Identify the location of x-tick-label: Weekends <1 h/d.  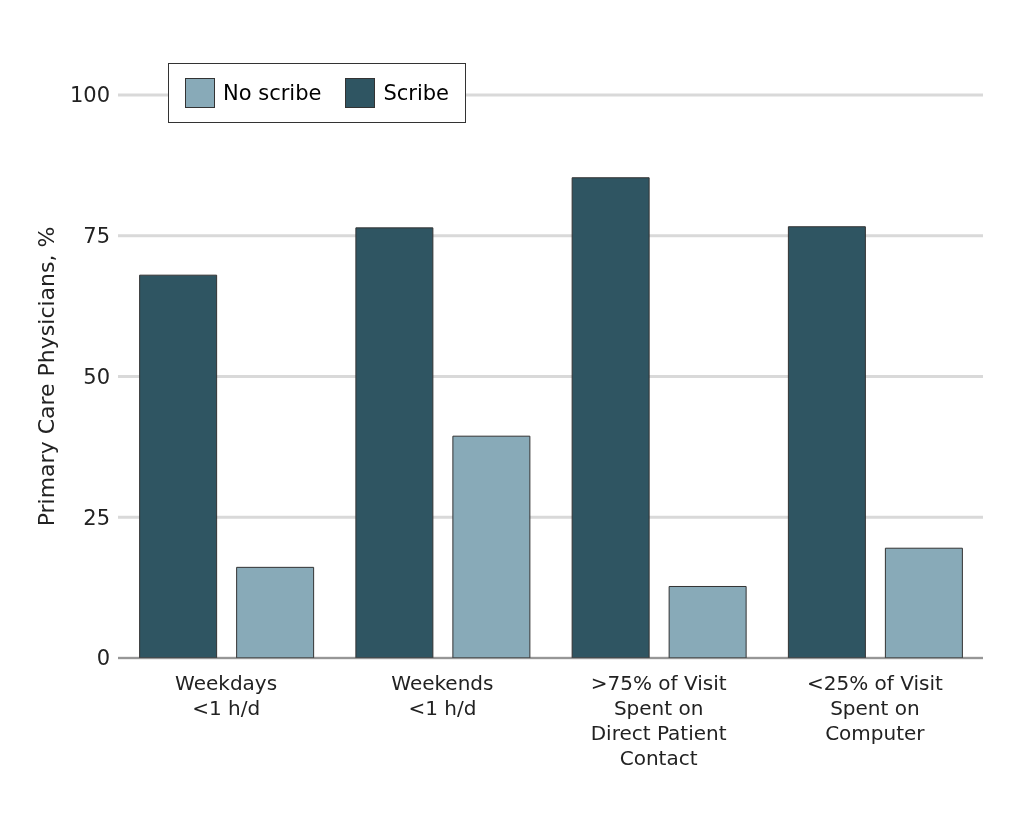
(442, 695).